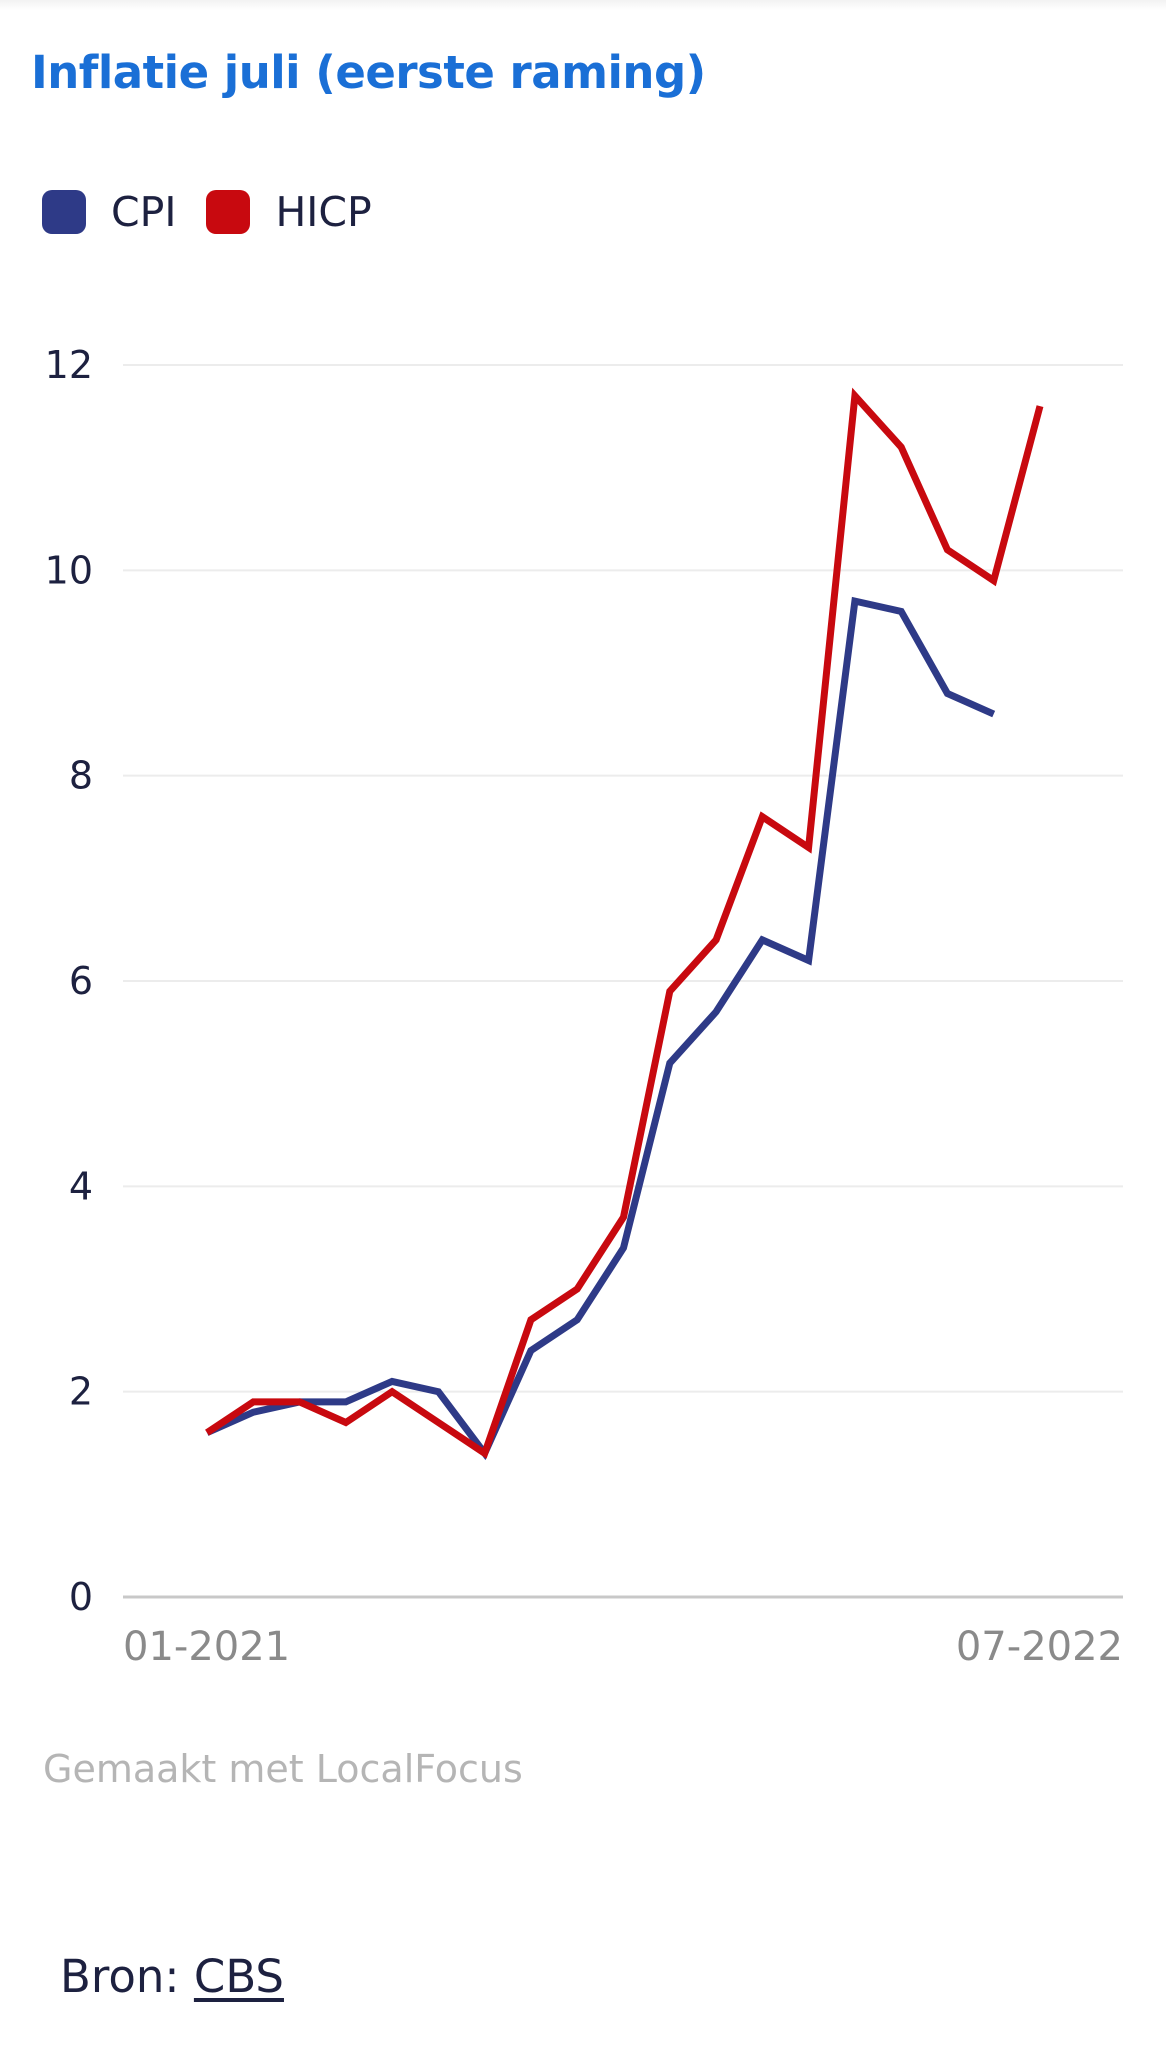 The height and width of the screenshot is (2048, 1166). Describe the element at coordinates (127, 1976) in the screenshot. I see `source-prefix: Bron:` at that location.